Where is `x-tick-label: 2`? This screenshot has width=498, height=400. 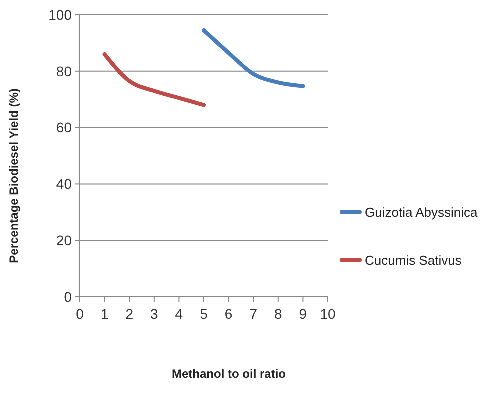
x-tick-label: 2 is located at coordinates (130, 314).